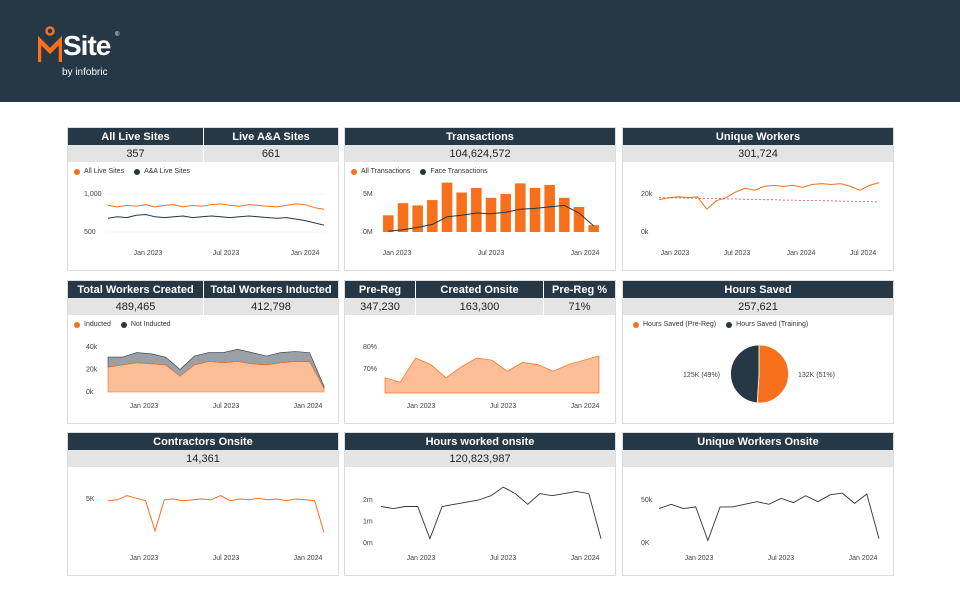  What do you see at coordinates (85, 72) in the screenshot?
I see `logo-byline: by infobric` at bounding box center [85, 72].